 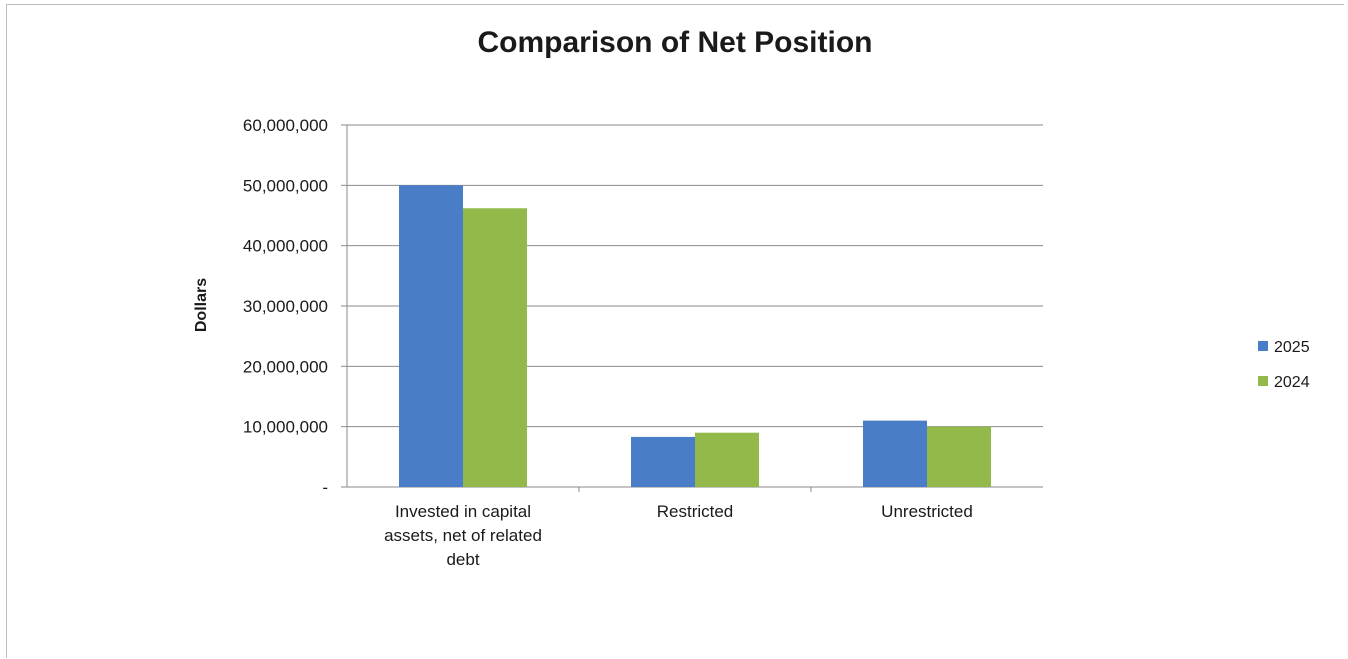 What do you see at coordinates (1263, 346) in the screenshot?
I see `legend-swatch-2025` at bounding box center [1263, 346].